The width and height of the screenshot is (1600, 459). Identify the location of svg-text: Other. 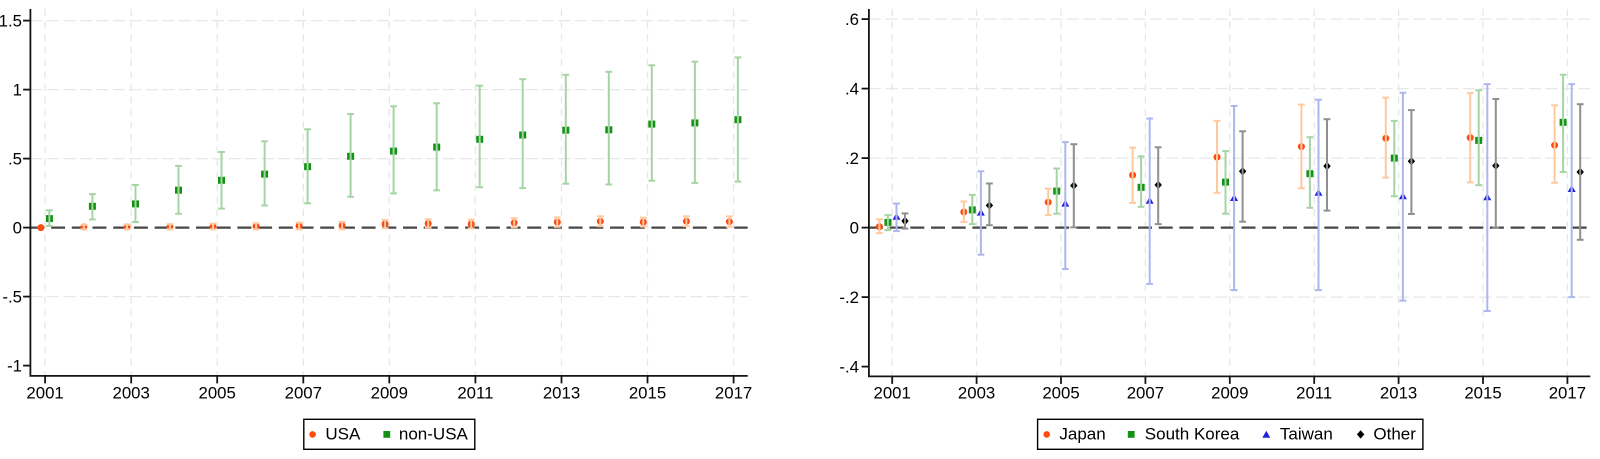
(1394, 433).